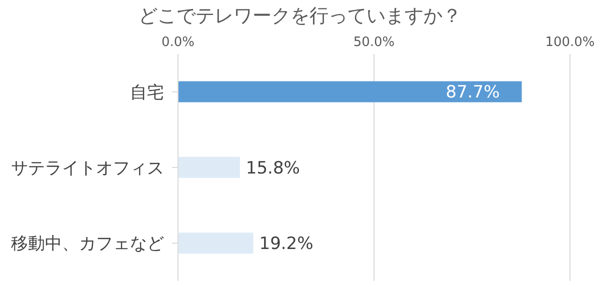 The image size is (600, 287). I want to click on x-tick-label: 0.0%, so click(178, 42).